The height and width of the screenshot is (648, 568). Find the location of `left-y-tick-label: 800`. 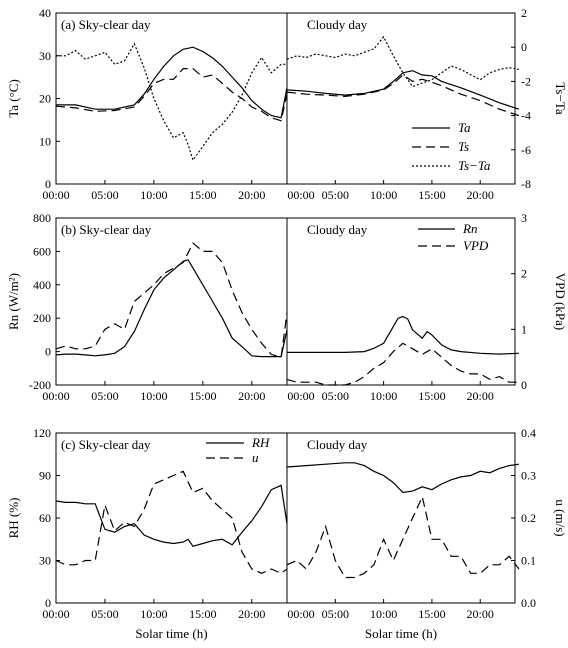

left-y-tick-label: 800 is located at coordinates (42, 218).